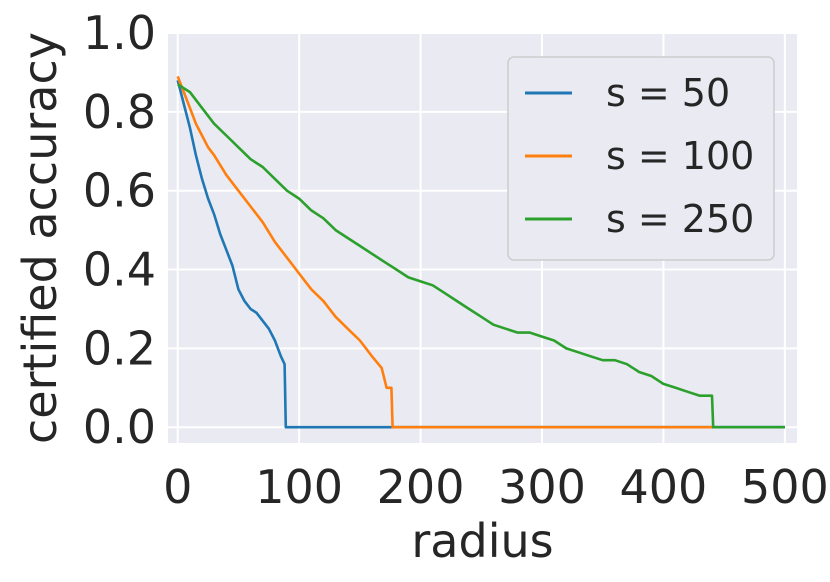 This screenshot has width=830, height=582. What do you see at coordinates (177, 487) in the screenshot?
I see `x-tick-label: 0` at bounding box center [177, 487].